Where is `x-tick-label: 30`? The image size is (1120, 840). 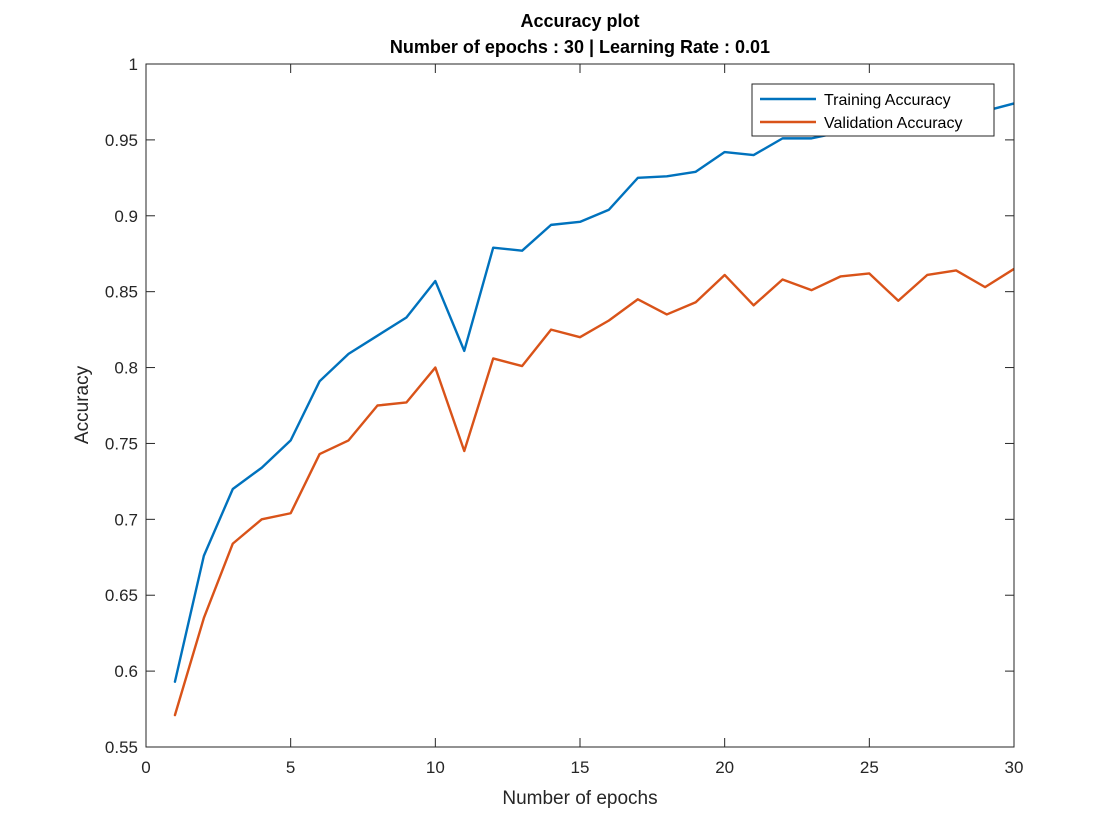
x-tick-label: 30 is located at coordinates (1014, 767).